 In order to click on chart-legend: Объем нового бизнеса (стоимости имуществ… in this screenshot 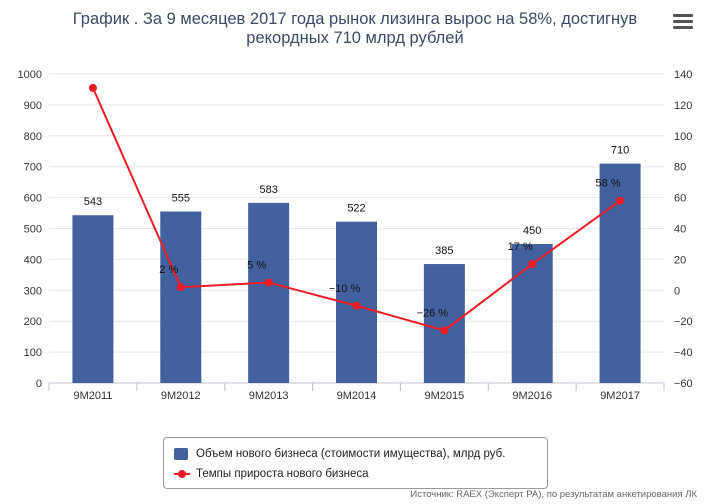, I will do `click(355, 463)`.